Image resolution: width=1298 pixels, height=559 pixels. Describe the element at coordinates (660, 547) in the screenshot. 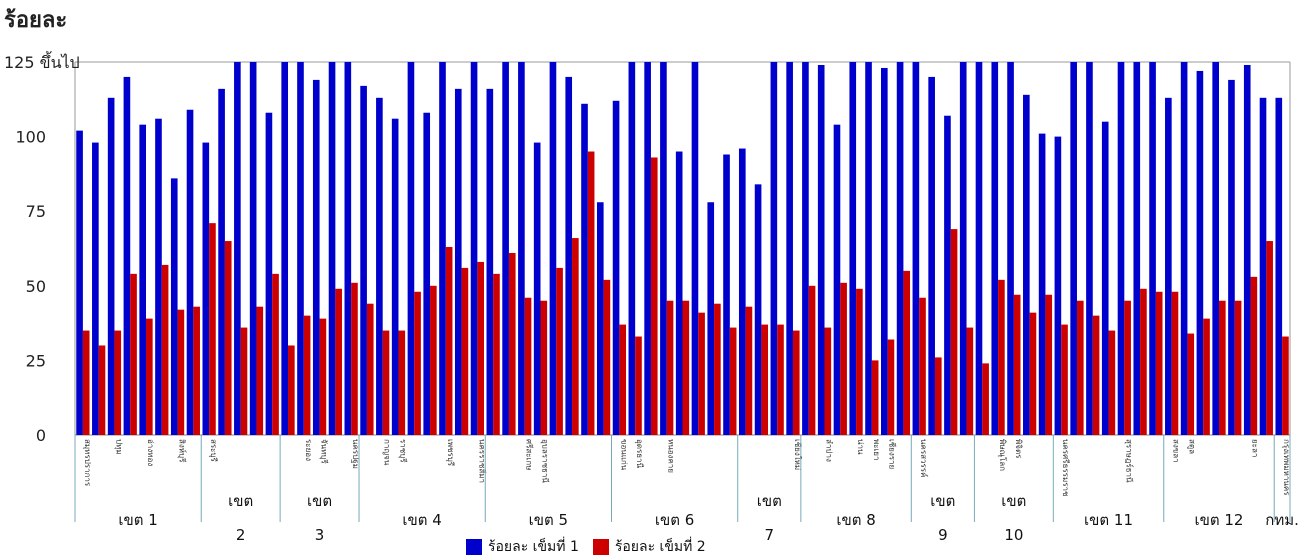

I see `legend-label-dose2: ร้อยละ เข็มที่ 2` at that location.